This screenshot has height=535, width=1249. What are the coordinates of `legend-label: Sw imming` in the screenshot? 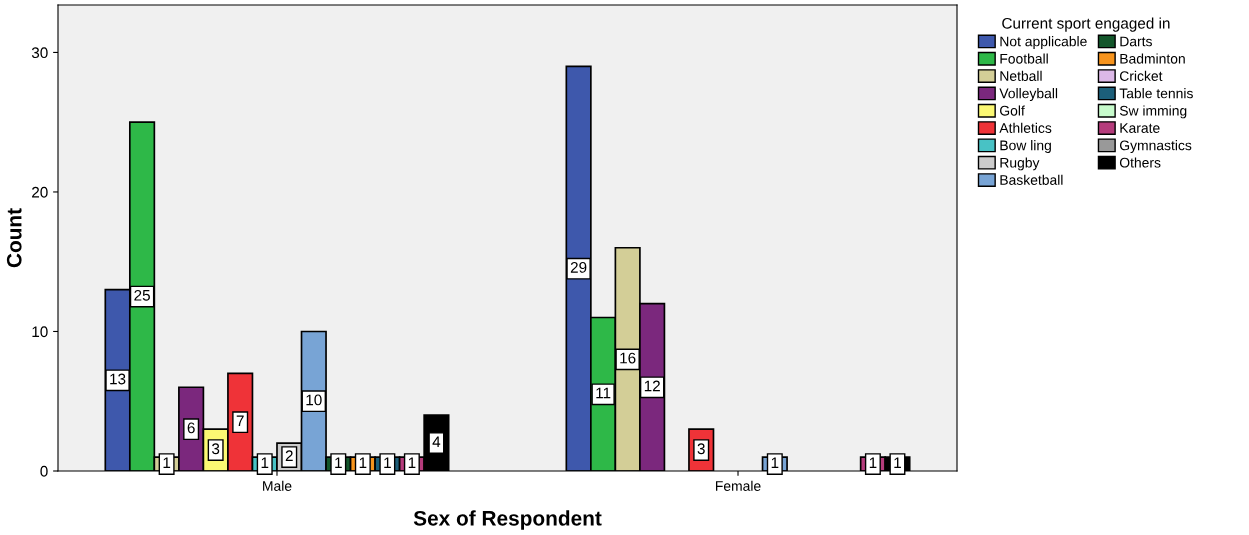 It's located at (1153, 112).